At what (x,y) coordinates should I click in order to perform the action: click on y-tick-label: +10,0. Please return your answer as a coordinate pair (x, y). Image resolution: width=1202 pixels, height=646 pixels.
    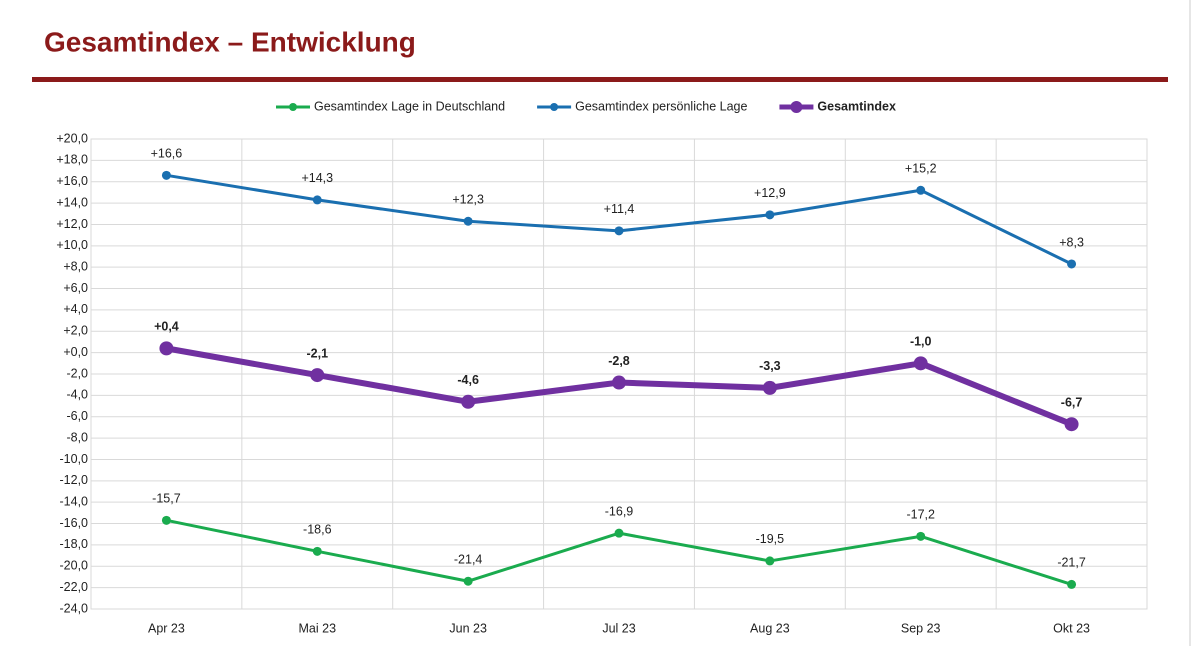
    Looking at the image, I should click on (72, 245).